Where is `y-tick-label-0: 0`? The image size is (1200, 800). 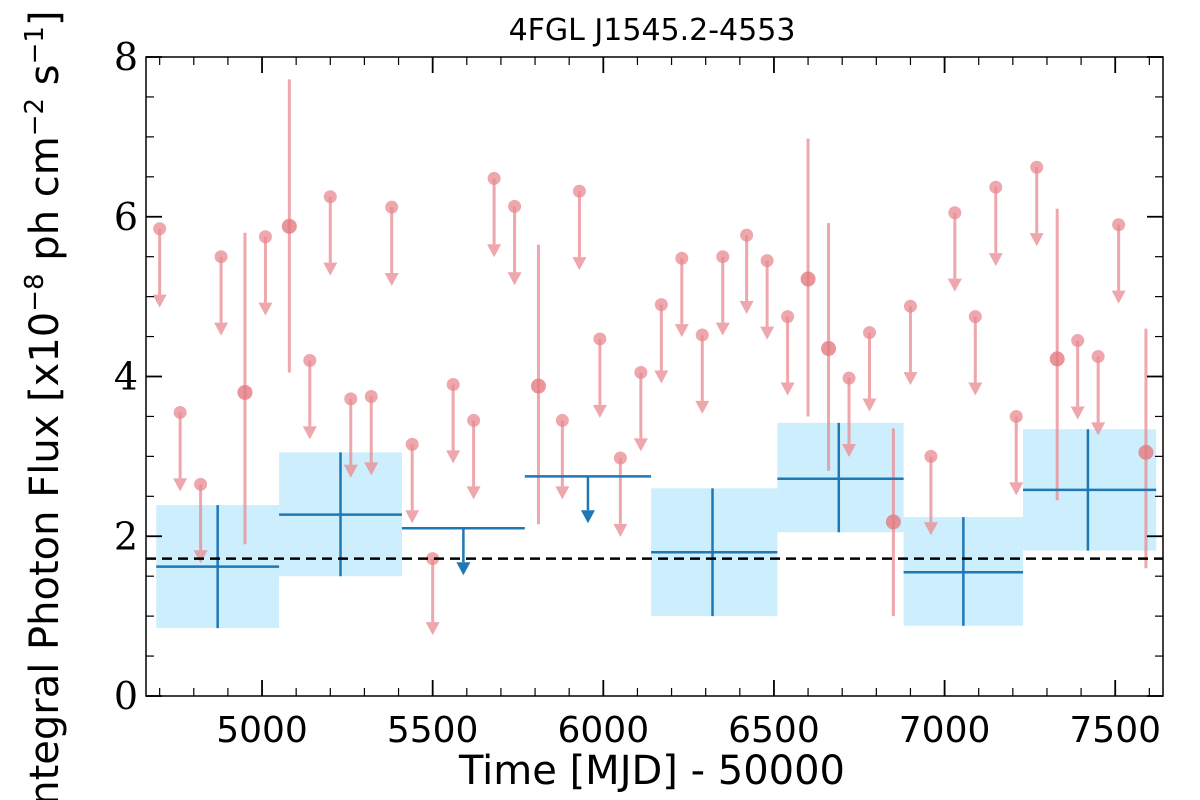
y-tick-label-0: 0 is located at coordinates (126, 696).